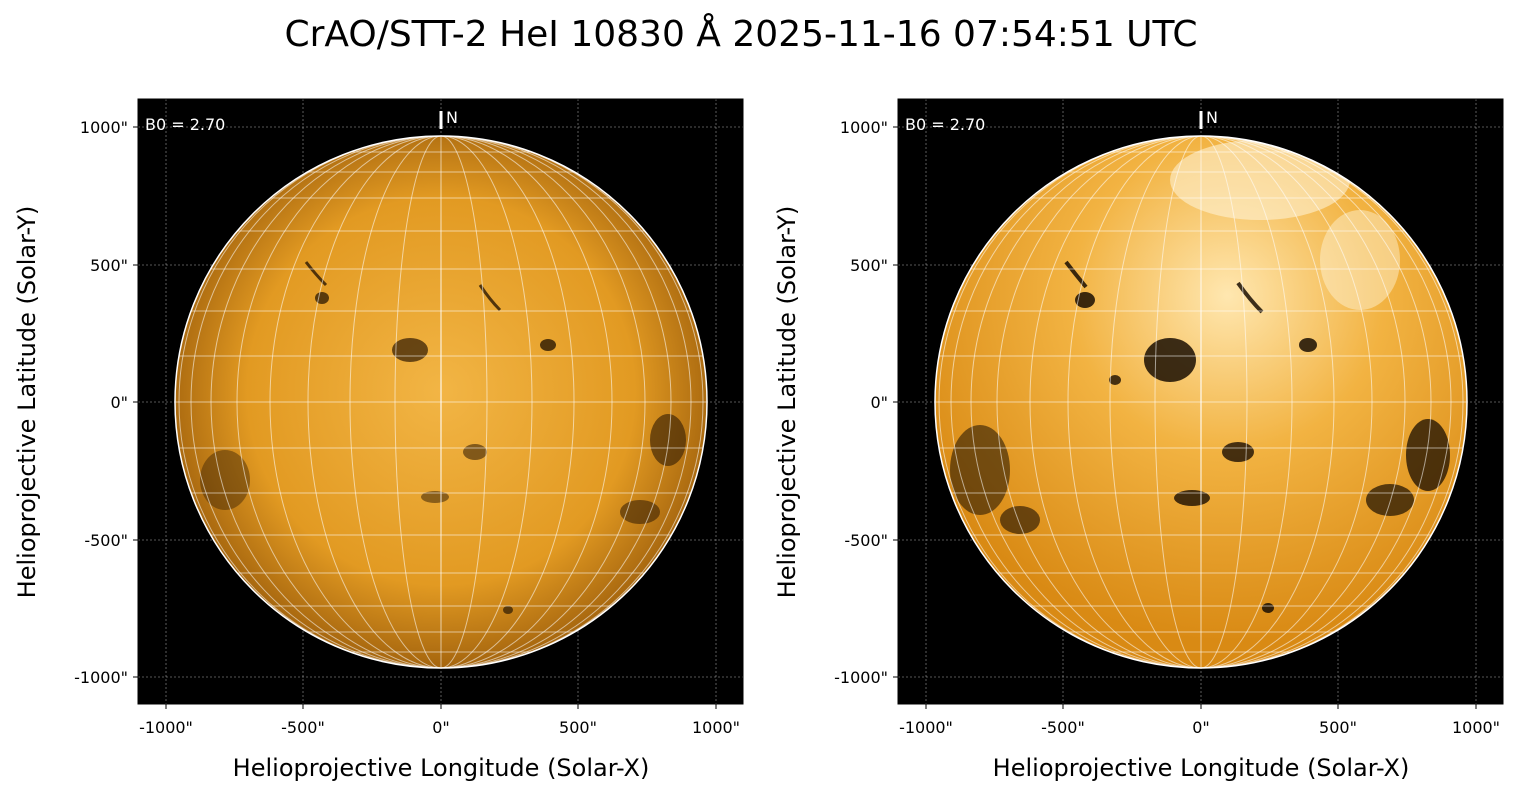 The width and height of the screenshot is (1520, 795). Describe the element at coordinates (443, 437) in the screenshot. I see `dark-filaments` at that location.